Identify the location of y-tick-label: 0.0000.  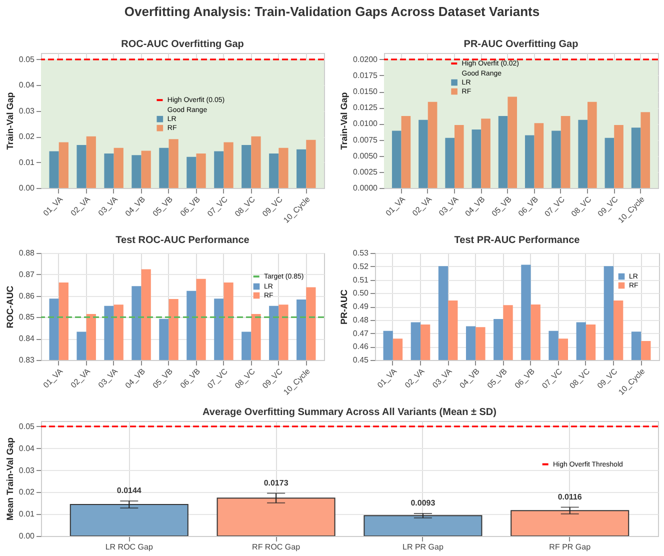
(365, 188).